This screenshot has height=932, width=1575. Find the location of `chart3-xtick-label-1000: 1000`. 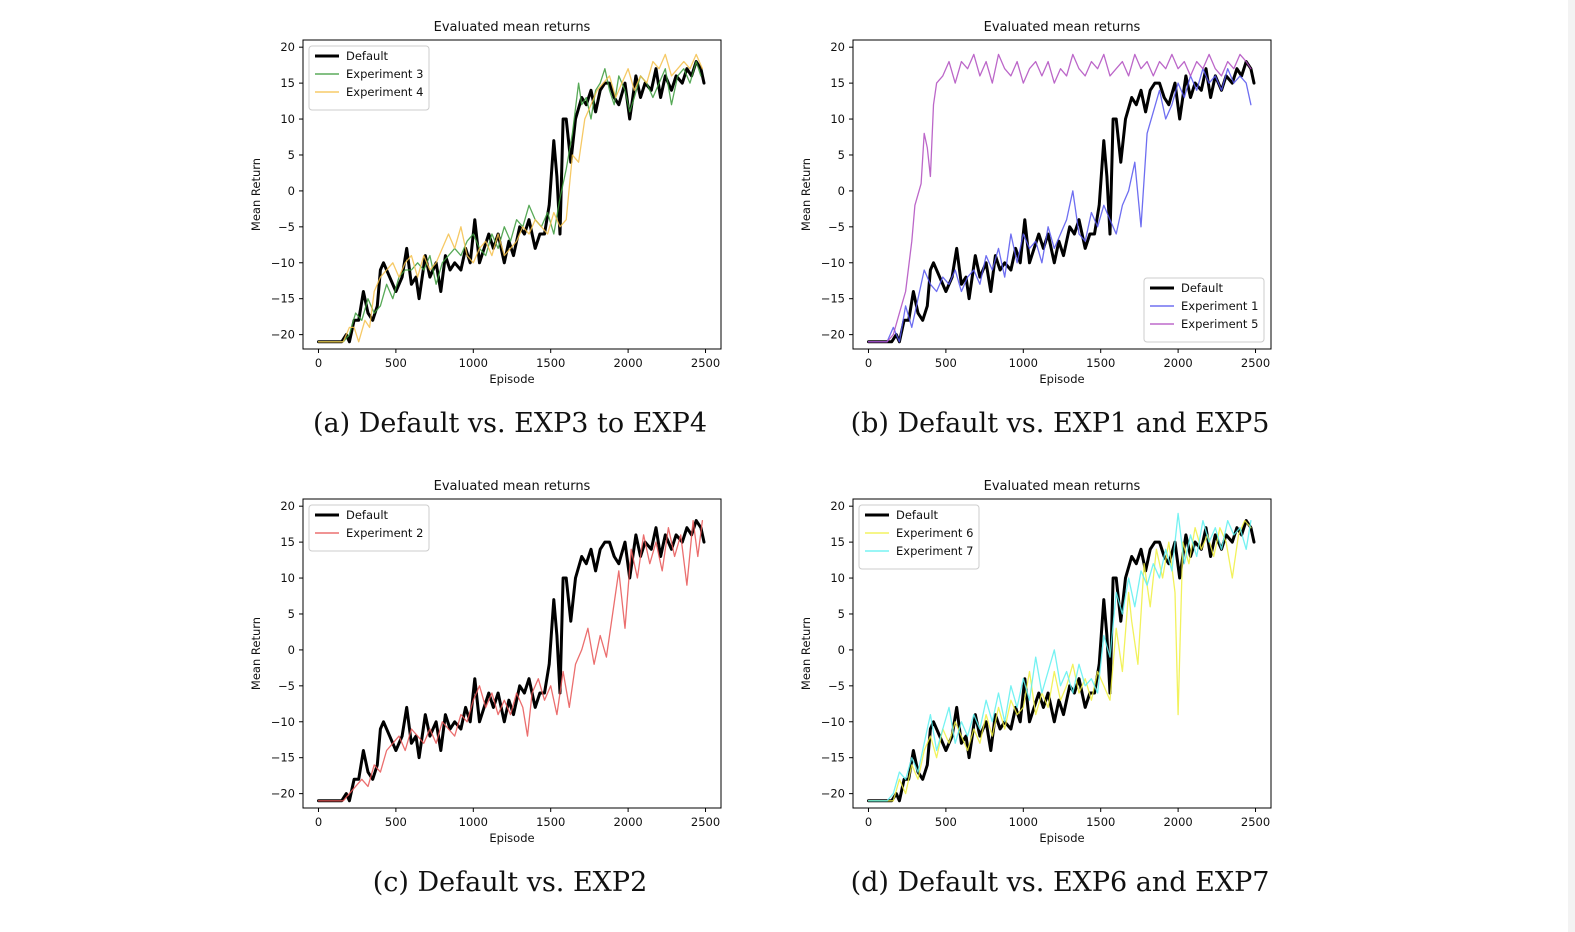

chart3-xtick-label-1000: 1000 is located at coordinates (1023, 822).